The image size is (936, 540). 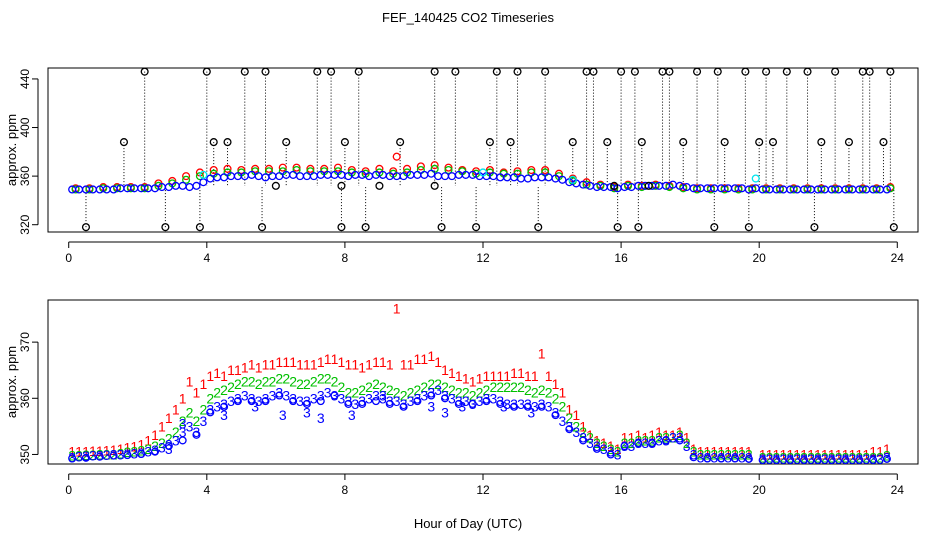 What do you see at coordinates (898, 490) in the screenshot?
I see `x-tick-label: 24` at bounding box center [898, 490].